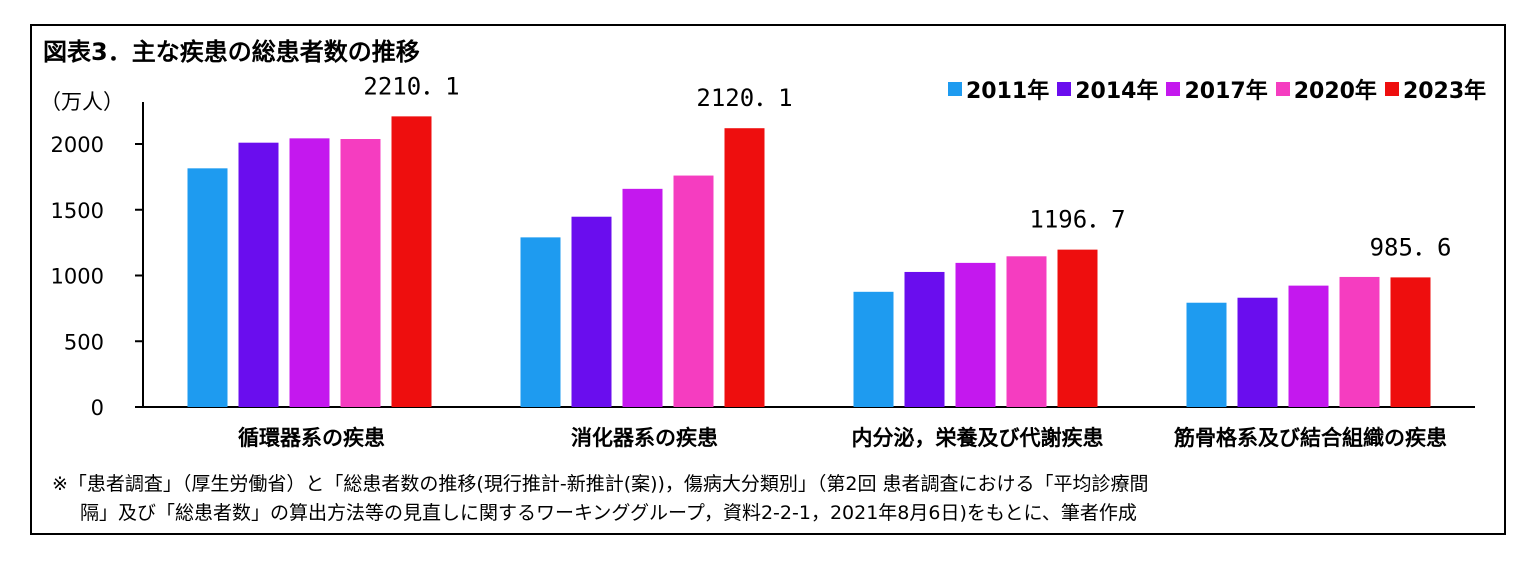  I want to click on x-category-label: 循環器系の疾患, so click(311, 438).